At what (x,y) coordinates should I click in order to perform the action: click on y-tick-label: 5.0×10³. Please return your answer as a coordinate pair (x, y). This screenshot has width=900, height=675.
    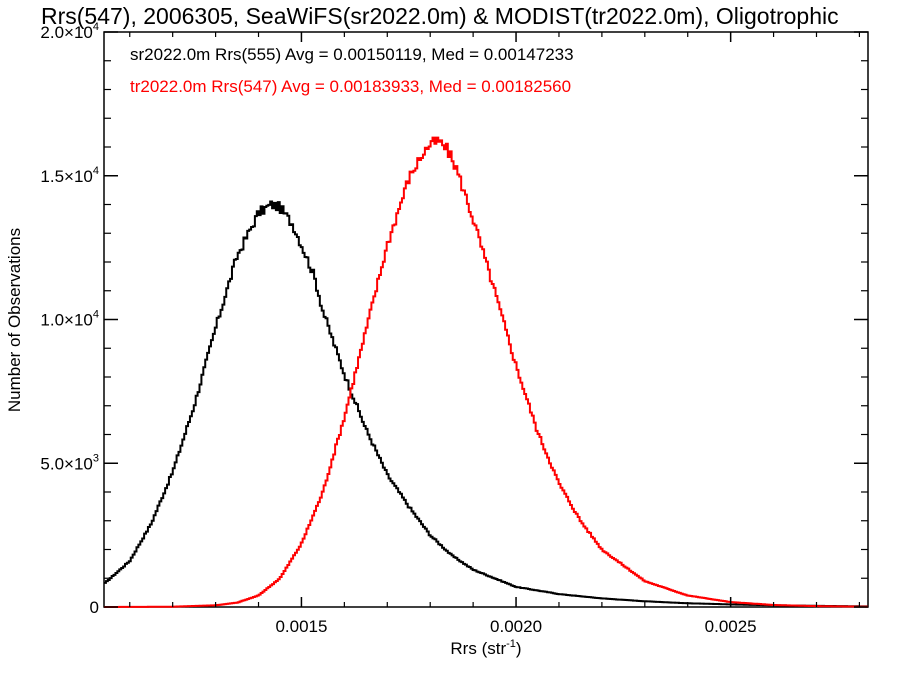
    Looking at the image, I should click on (69, 462).